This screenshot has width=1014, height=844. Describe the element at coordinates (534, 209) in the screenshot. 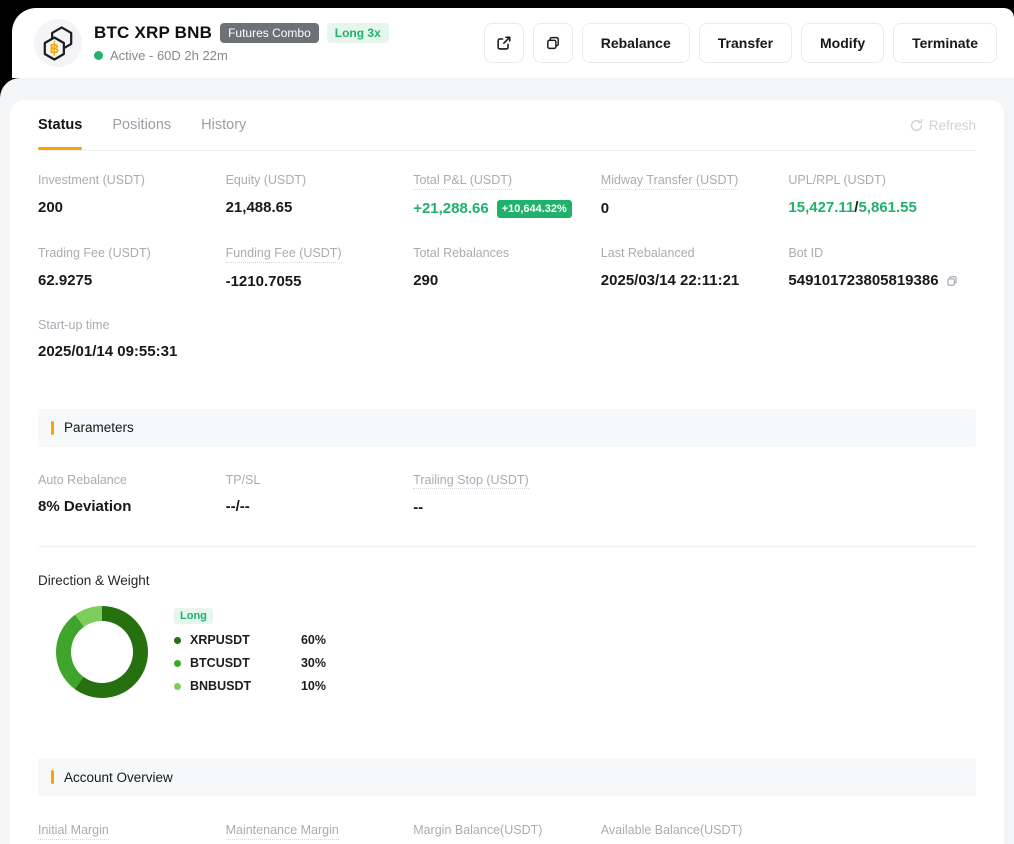

I see `pnl-percent-badge: +10,644.32%` at that location.